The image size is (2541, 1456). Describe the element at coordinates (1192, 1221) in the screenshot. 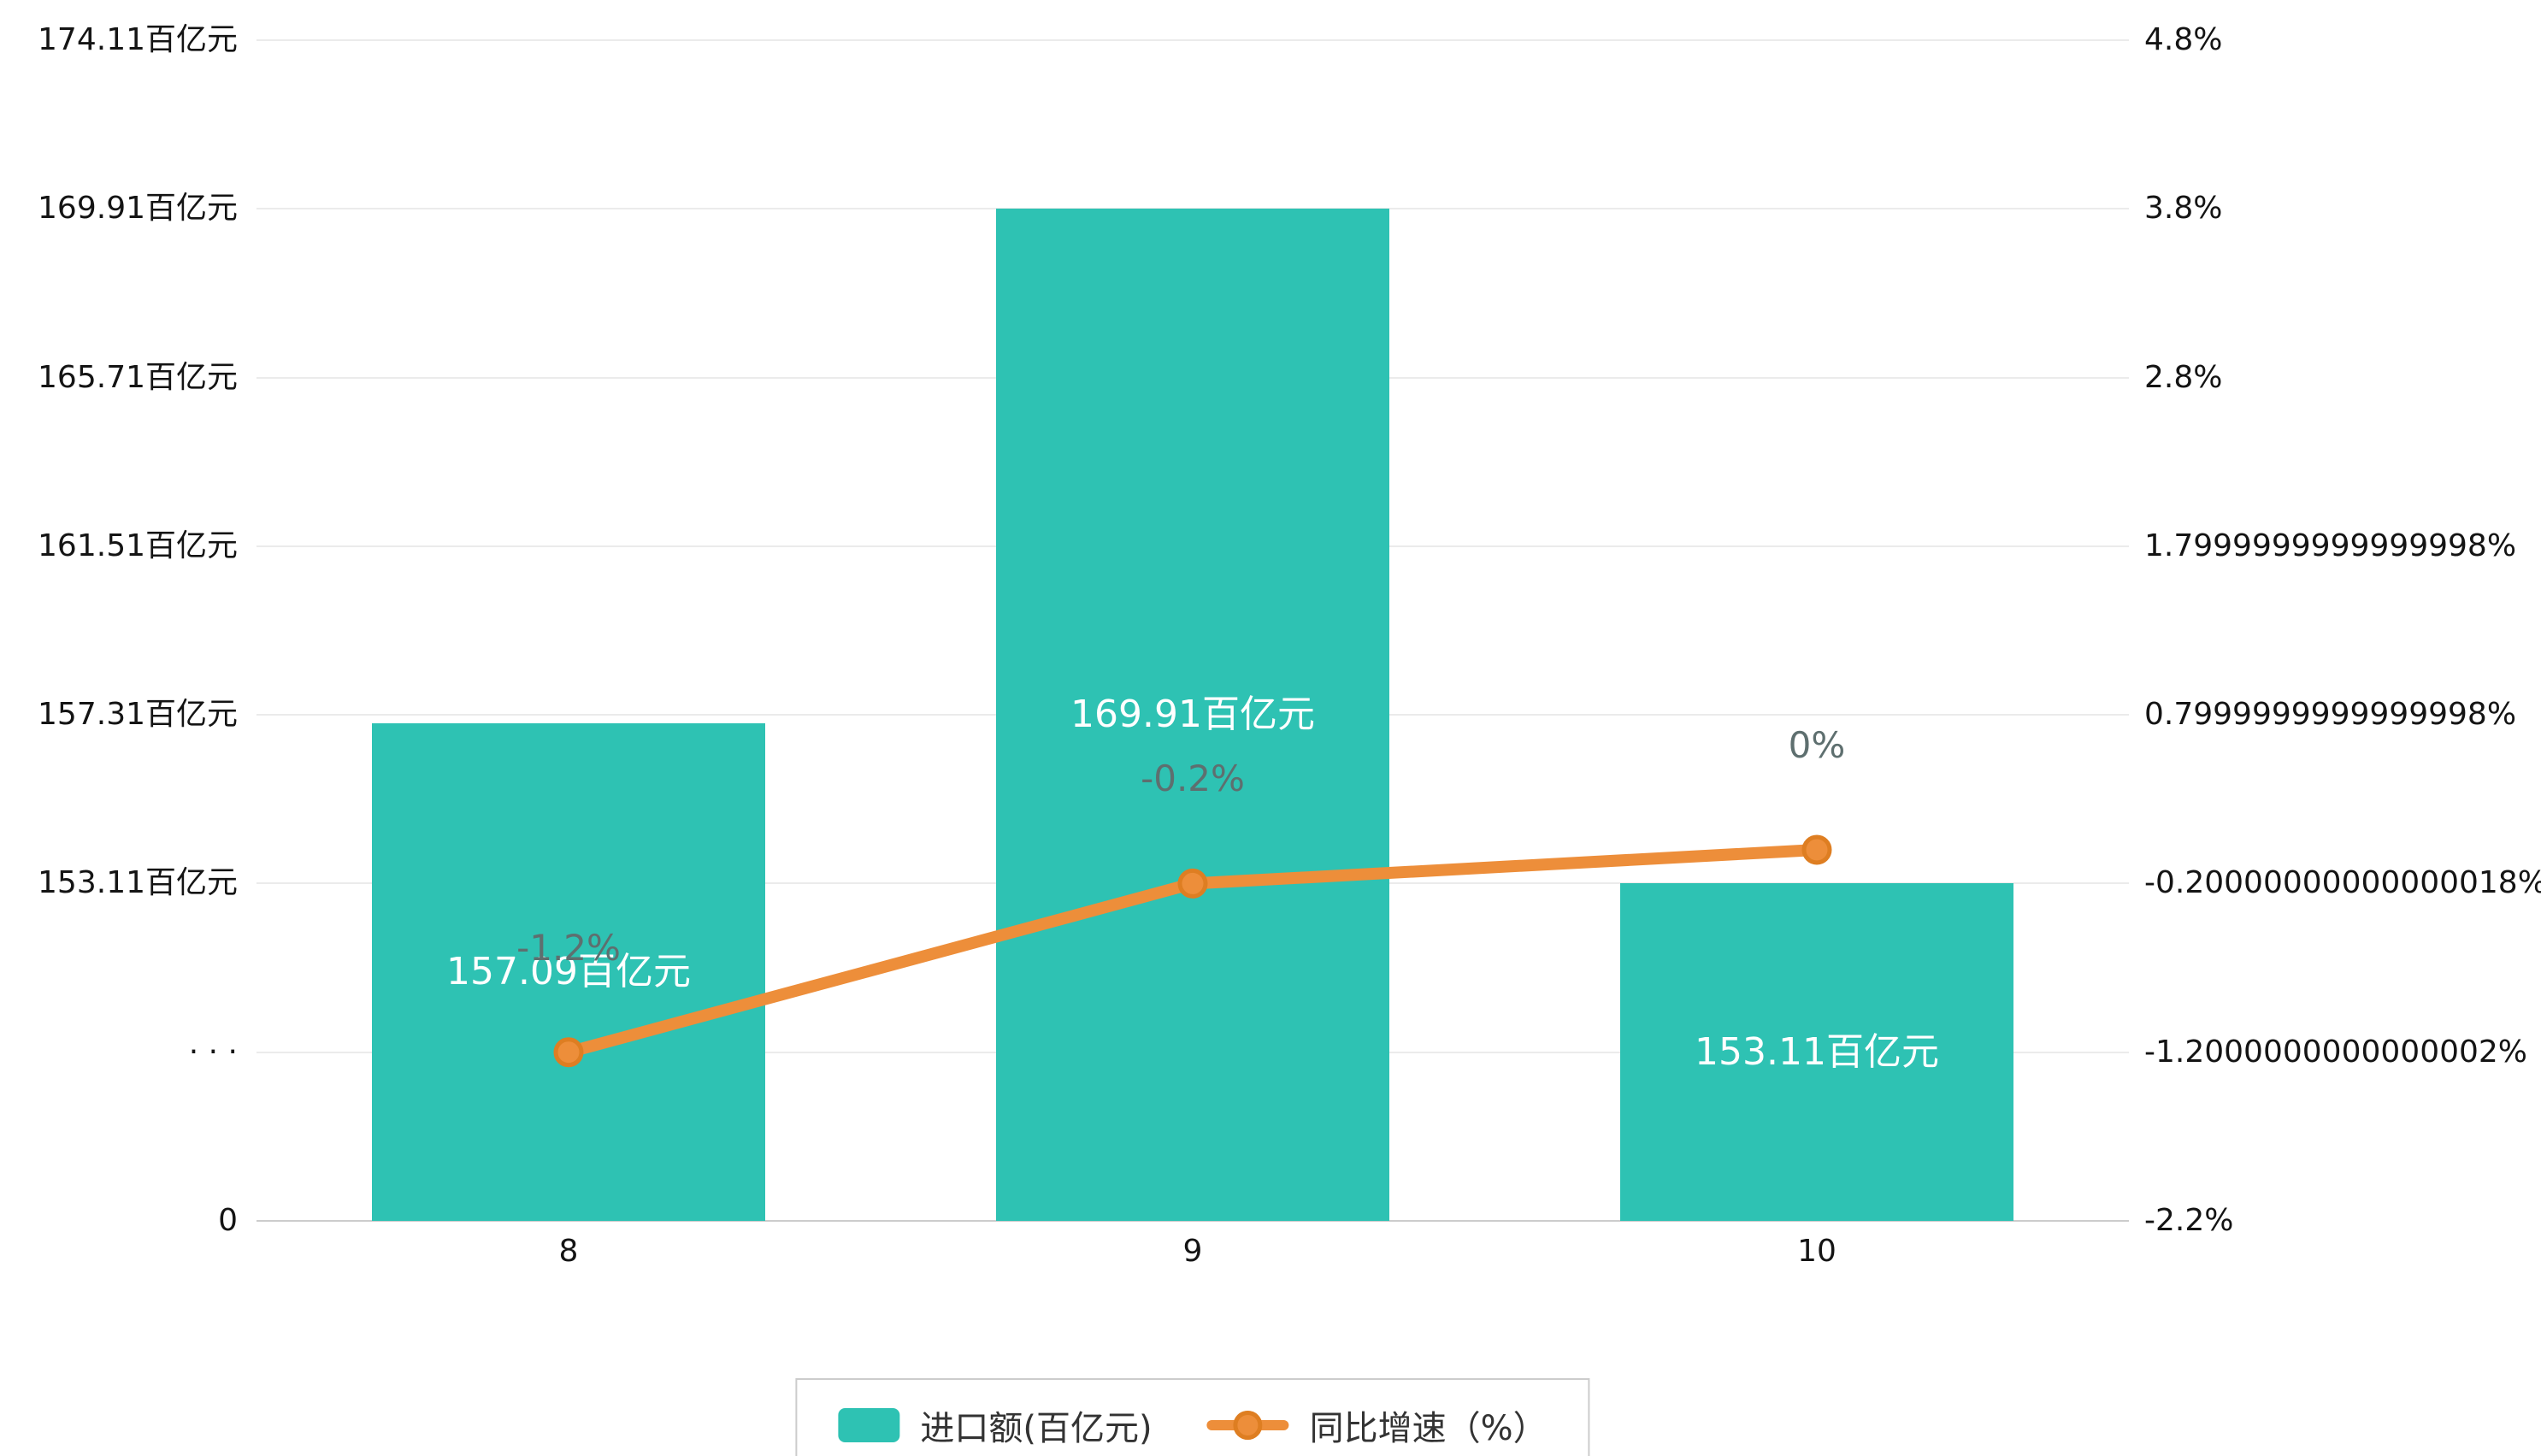

I see `x-axis-line` at that location.